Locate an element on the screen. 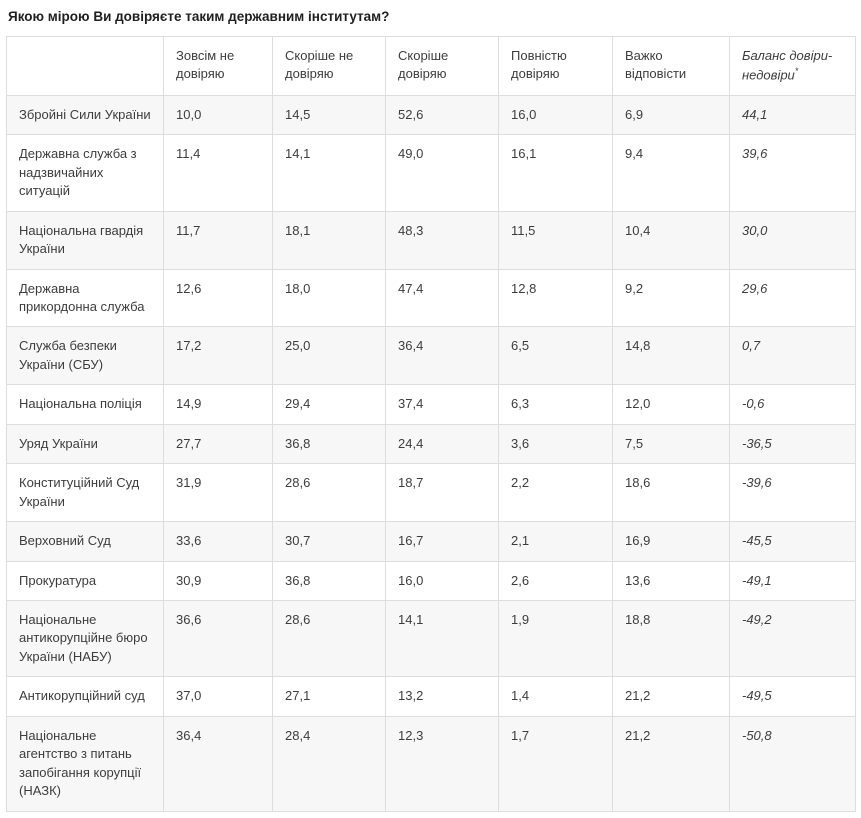 The image size is (861, 818). table-row: Верховний Суд 33,6 30,7 16,7 2,1 16,9 -45,5 is located at coordinates (431, 541).